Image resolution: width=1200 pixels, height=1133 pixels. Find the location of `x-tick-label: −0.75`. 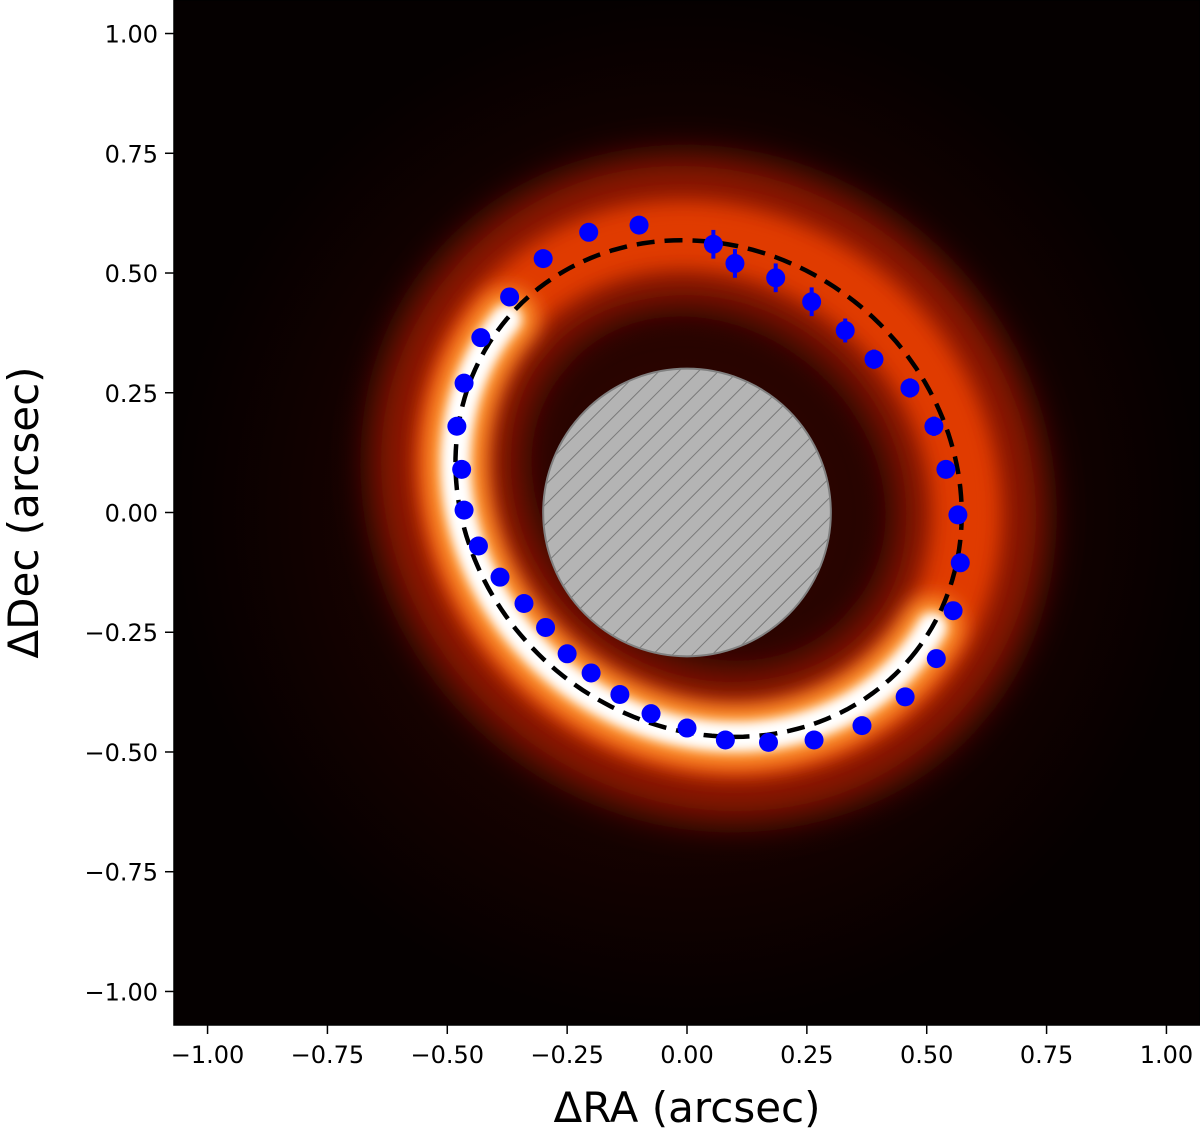

x-tick-label: −0.75 is located at coordinates (328, 1055).